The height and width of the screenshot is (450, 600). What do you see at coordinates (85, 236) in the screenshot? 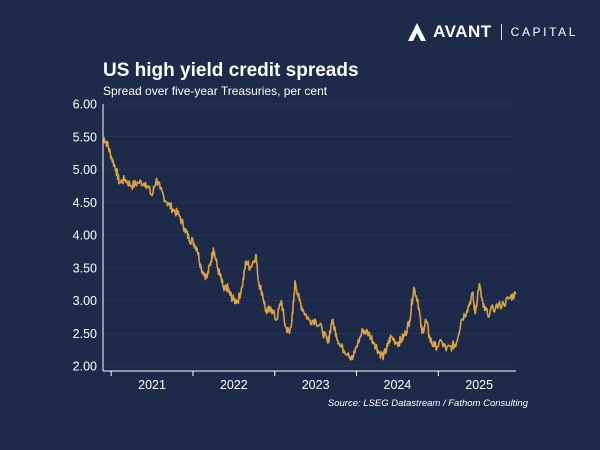
I see `y-tick-label: 4.00` at bounding box center [85, 236].